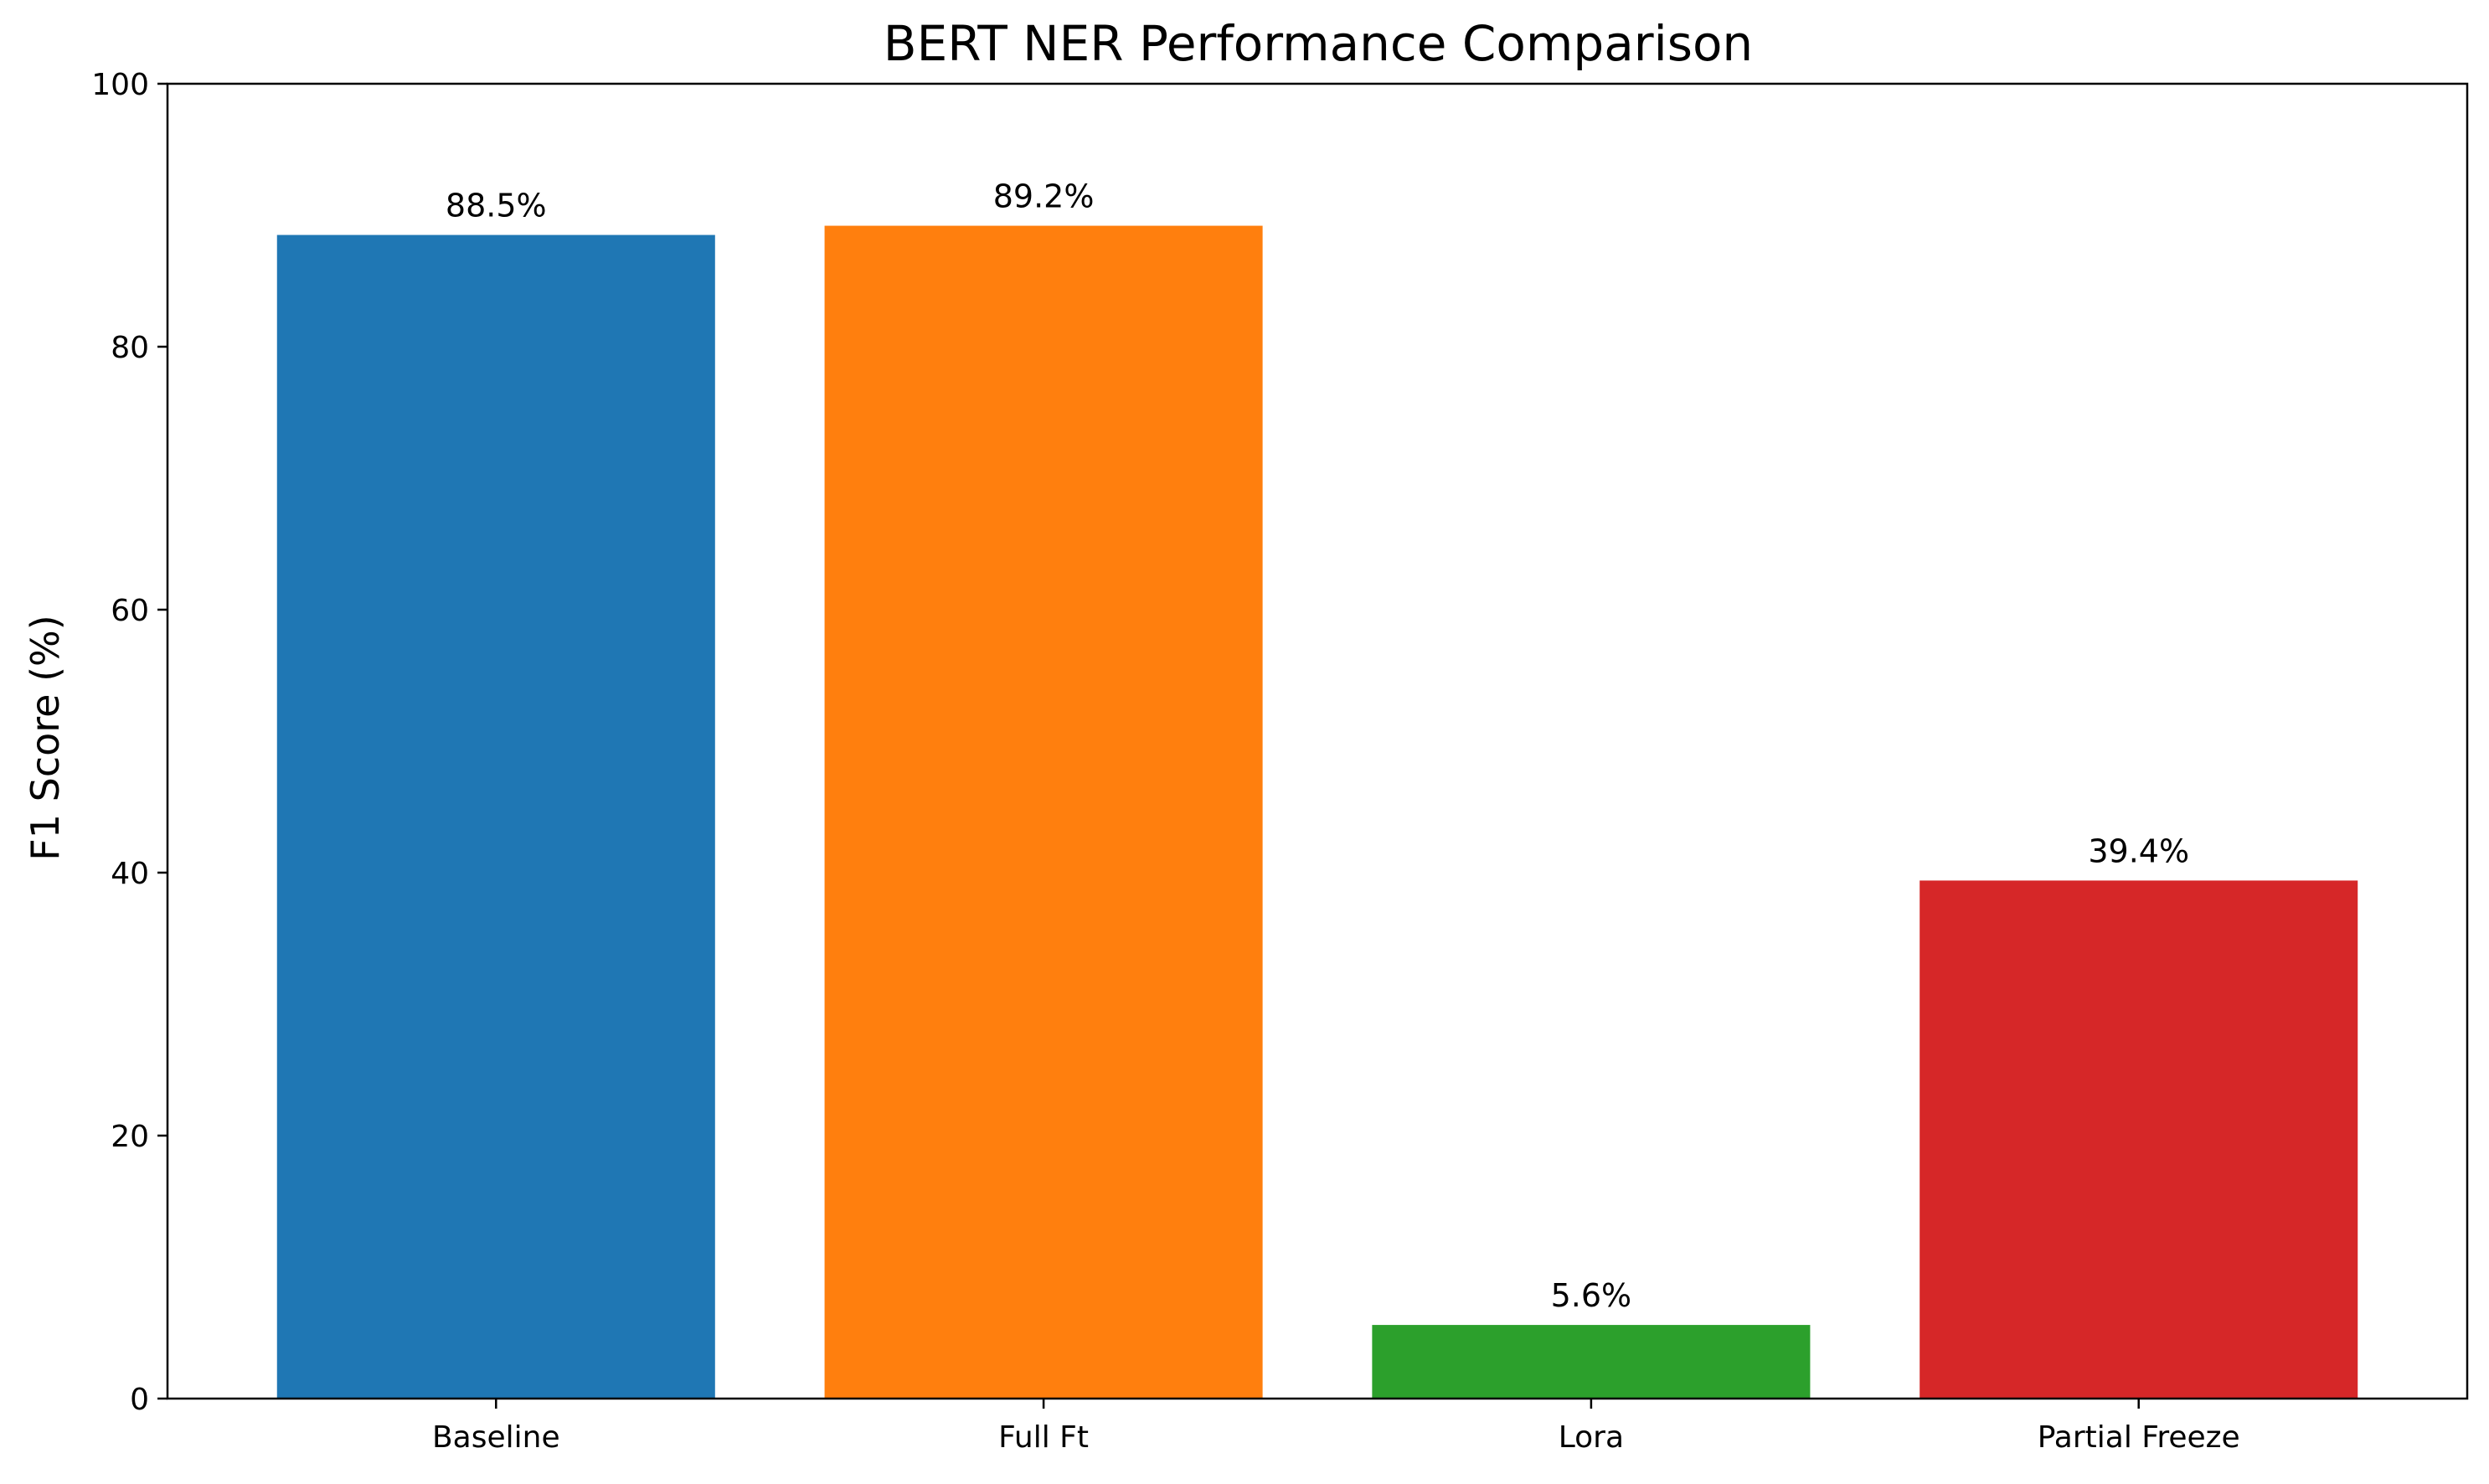 This screenshot has height=1484, width=2489. What do you see at coordinates (496, 206) in the screenshot?
I see `bar-value-label: 88.5%` at bounding box center [496, 206].